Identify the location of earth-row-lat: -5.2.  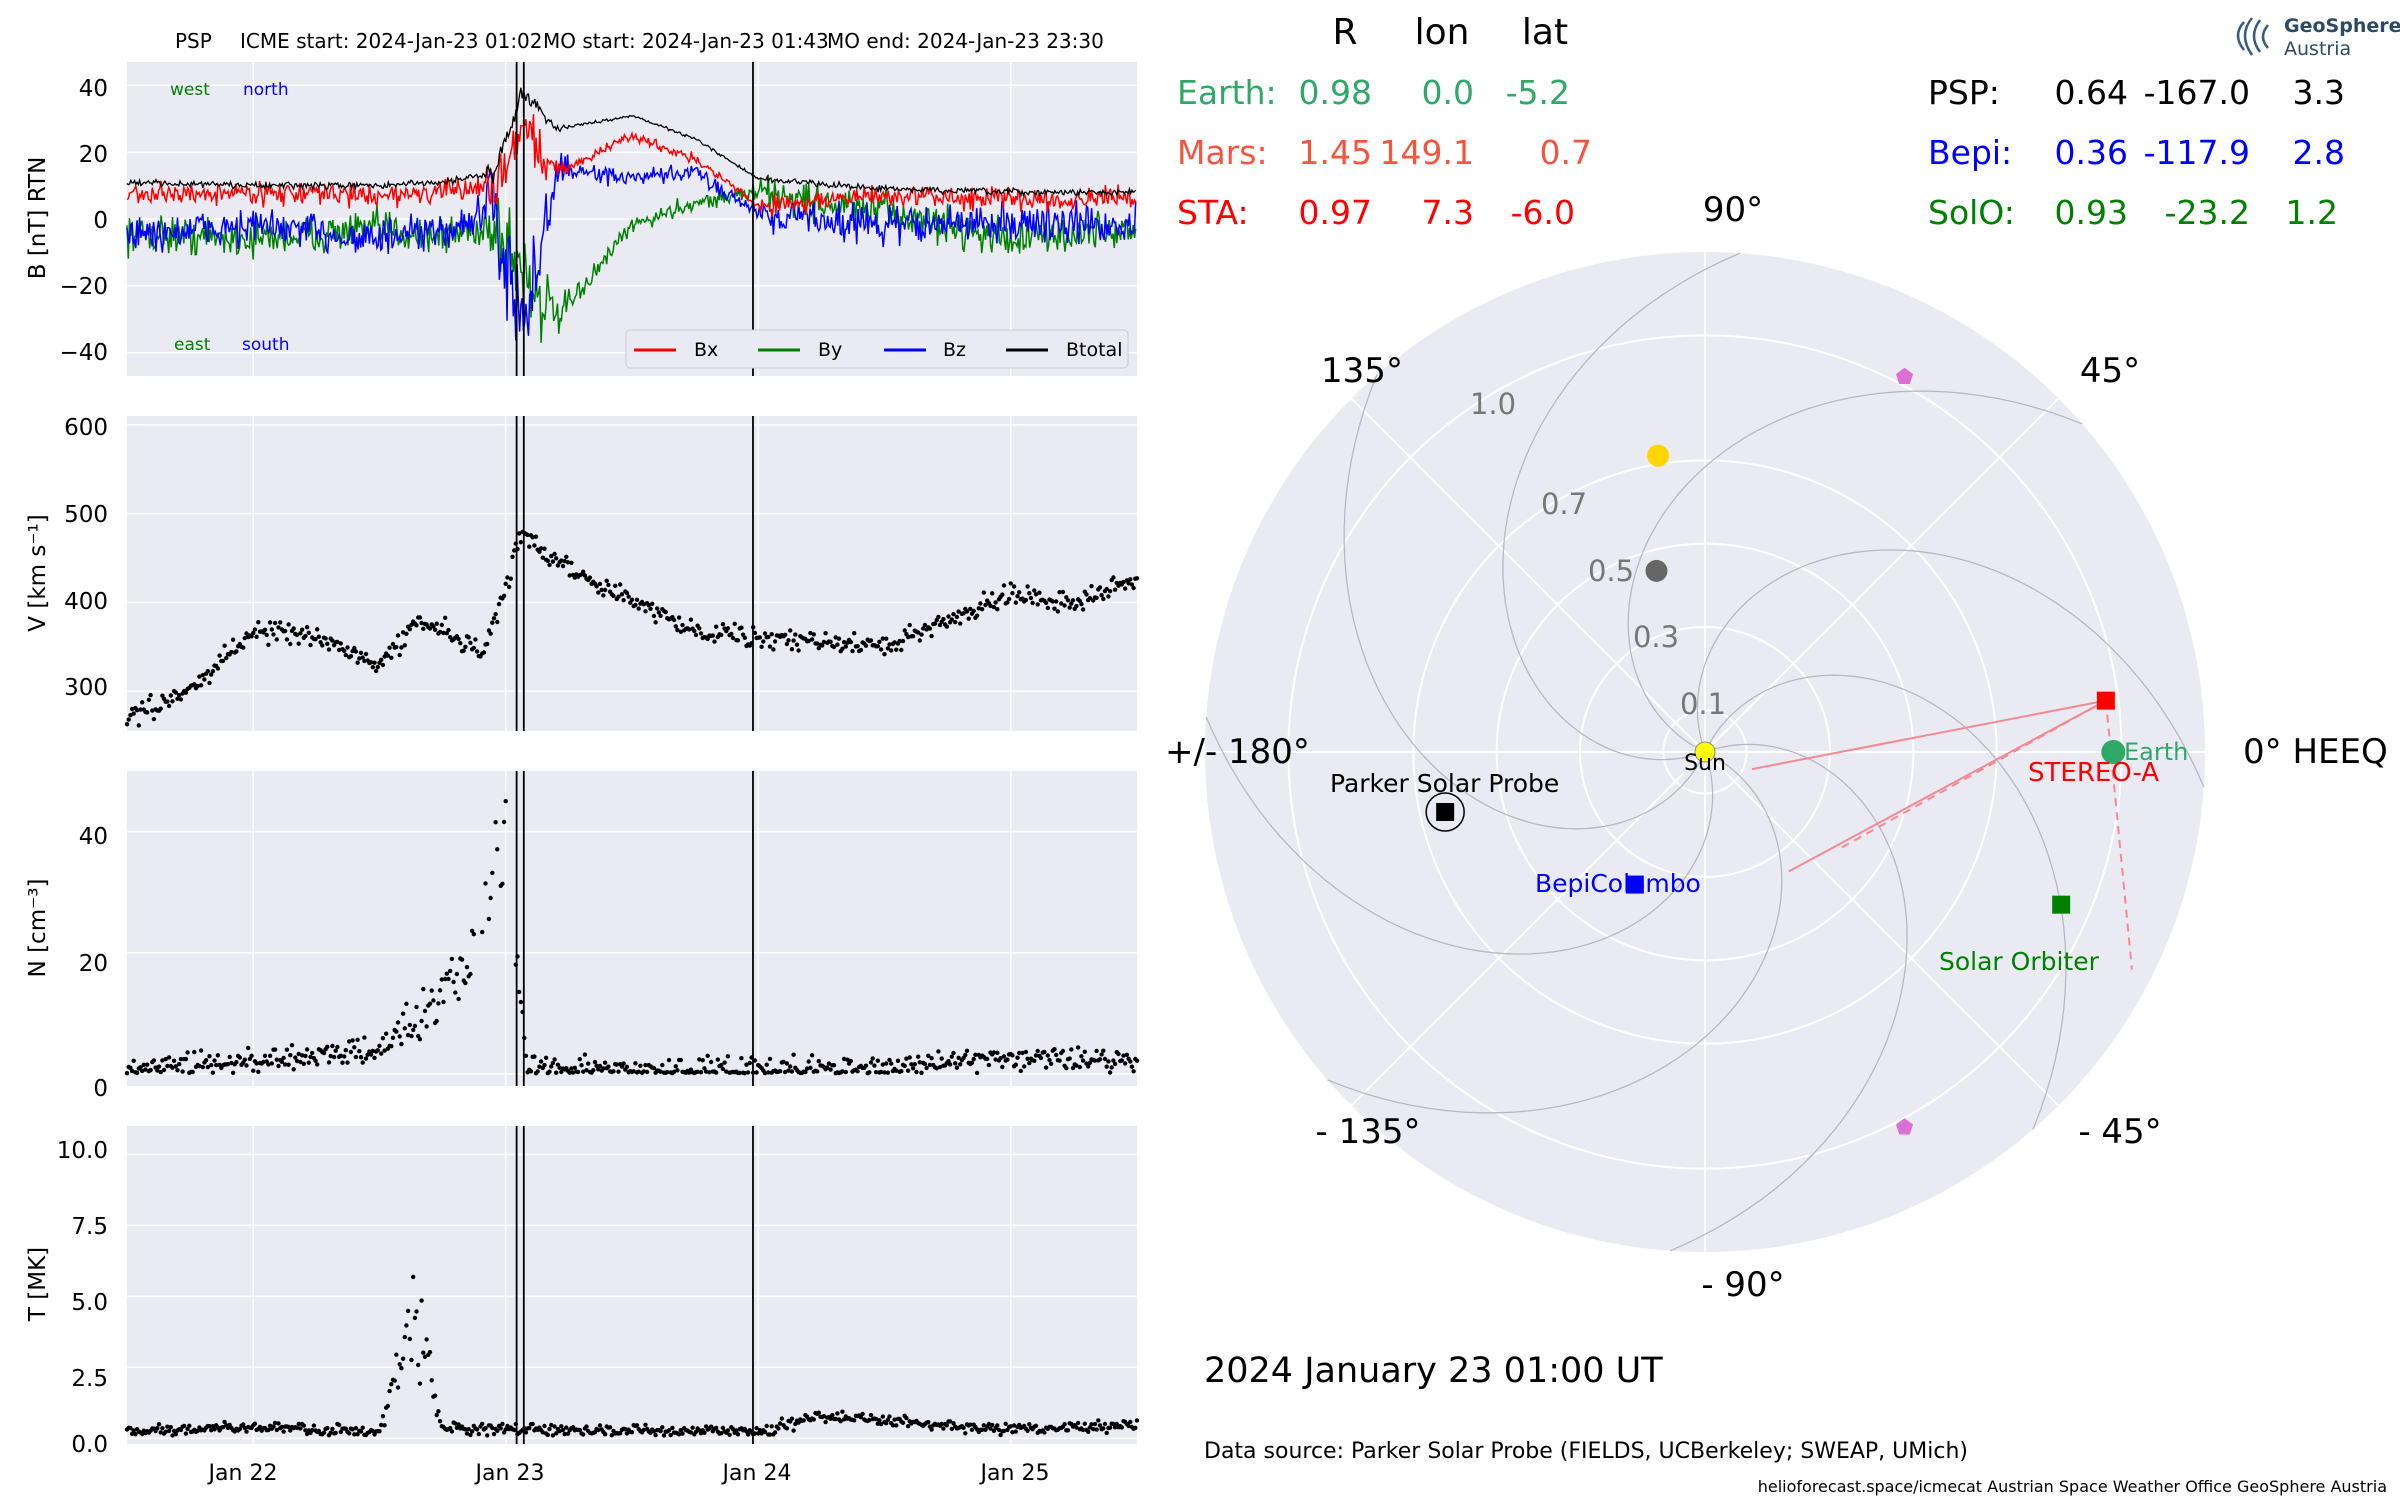
(1538, 92).